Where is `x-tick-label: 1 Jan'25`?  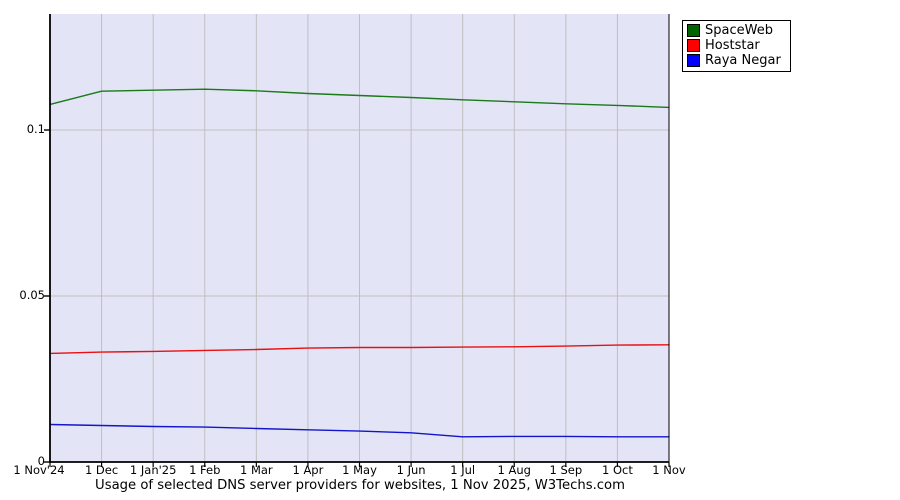
x-tick-label: 1 Jan'25 is located at coordinates (153, 470).